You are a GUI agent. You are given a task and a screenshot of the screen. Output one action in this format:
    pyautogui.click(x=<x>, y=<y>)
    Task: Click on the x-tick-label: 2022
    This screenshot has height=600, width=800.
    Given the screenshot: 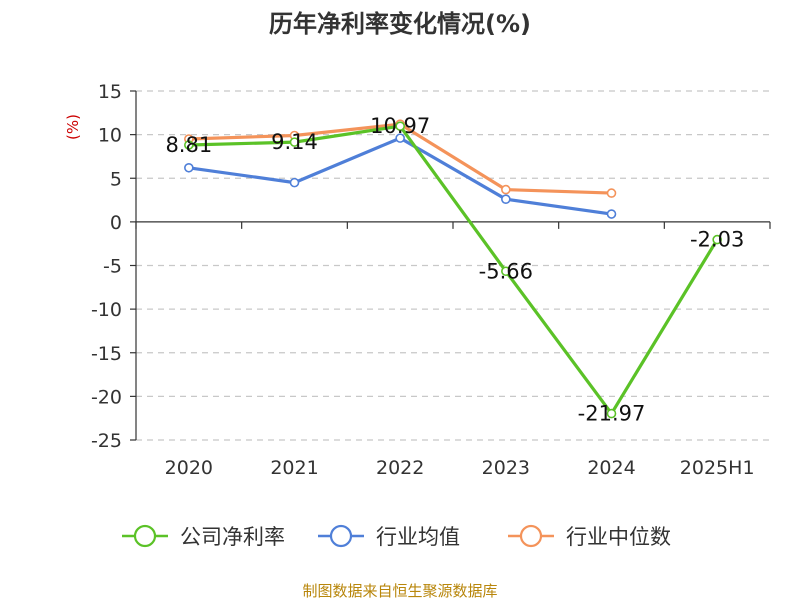 What is the action you would take?
    pyautogui.click(x=400, y=468)
    